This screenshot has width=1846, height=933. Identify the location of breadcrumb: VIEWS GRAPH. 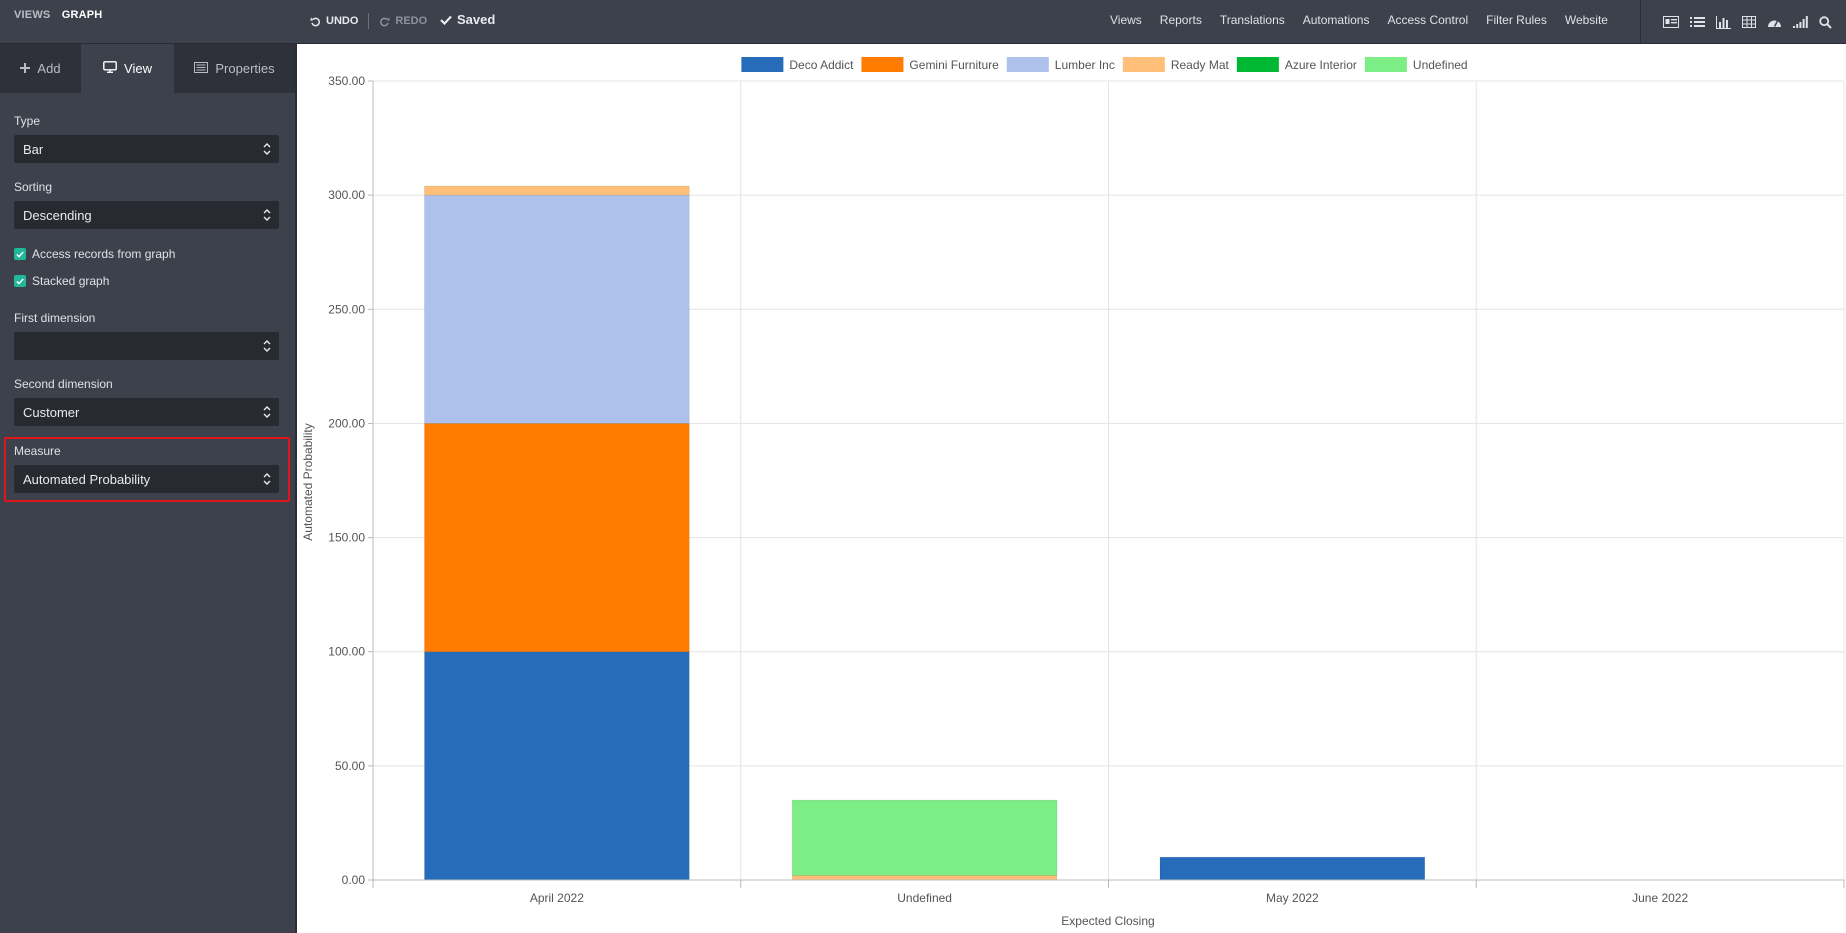
(58, 15).